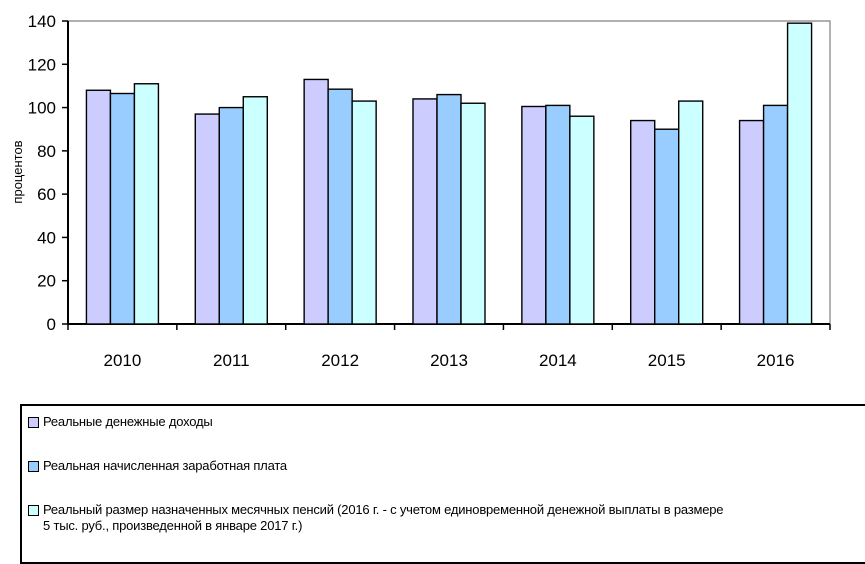 This screenshot has height=564, width=865. I want to click on legend-item-real-wage: Реальная начисленная заработная плата, so click(446, 466).